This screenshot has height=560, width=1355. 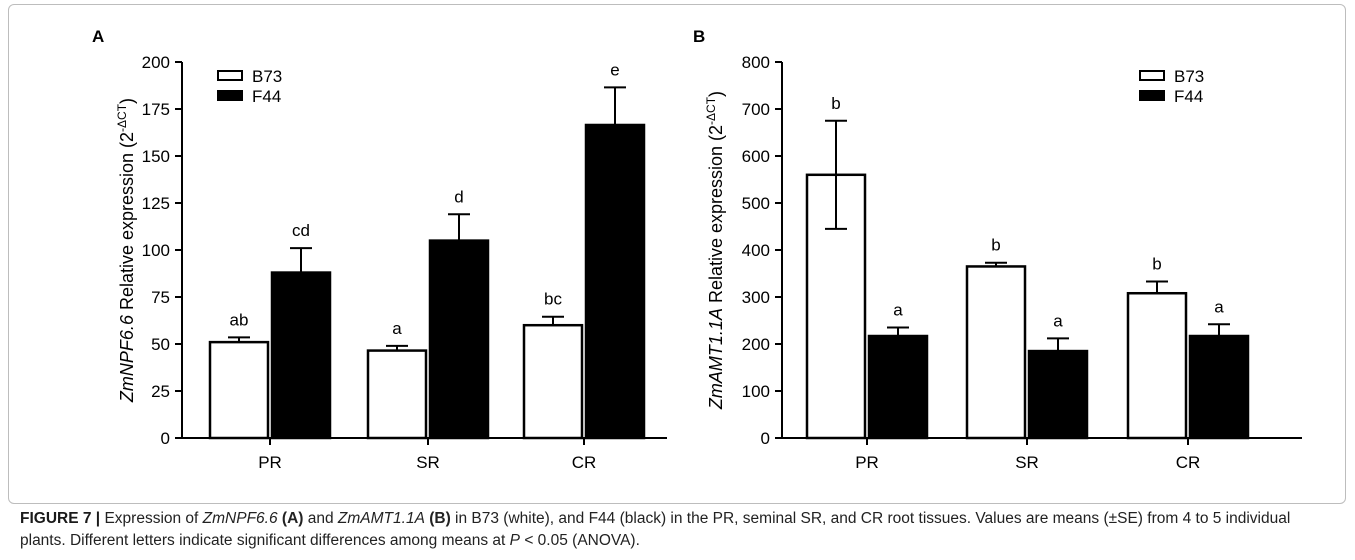 What do you see at coordinates (756, 203) in the screenshot?
I see `y-tick-label: 500` at bounding box center [756, 203].